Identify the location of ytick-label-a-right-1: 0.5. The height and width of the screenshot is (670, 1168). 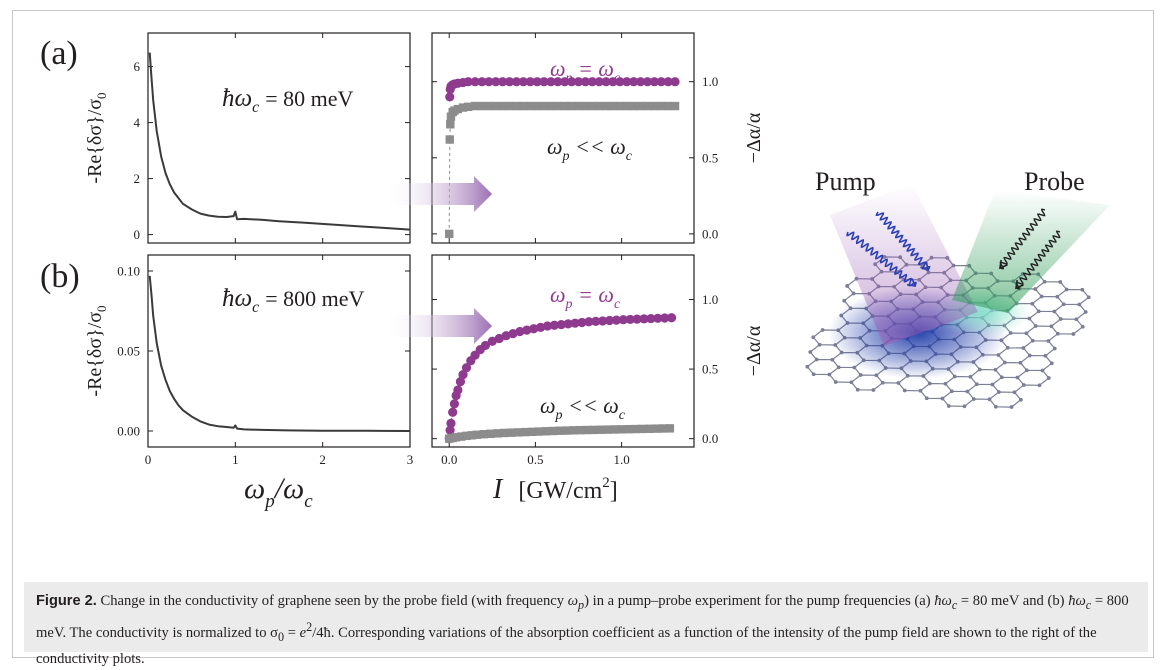
(710, 157).